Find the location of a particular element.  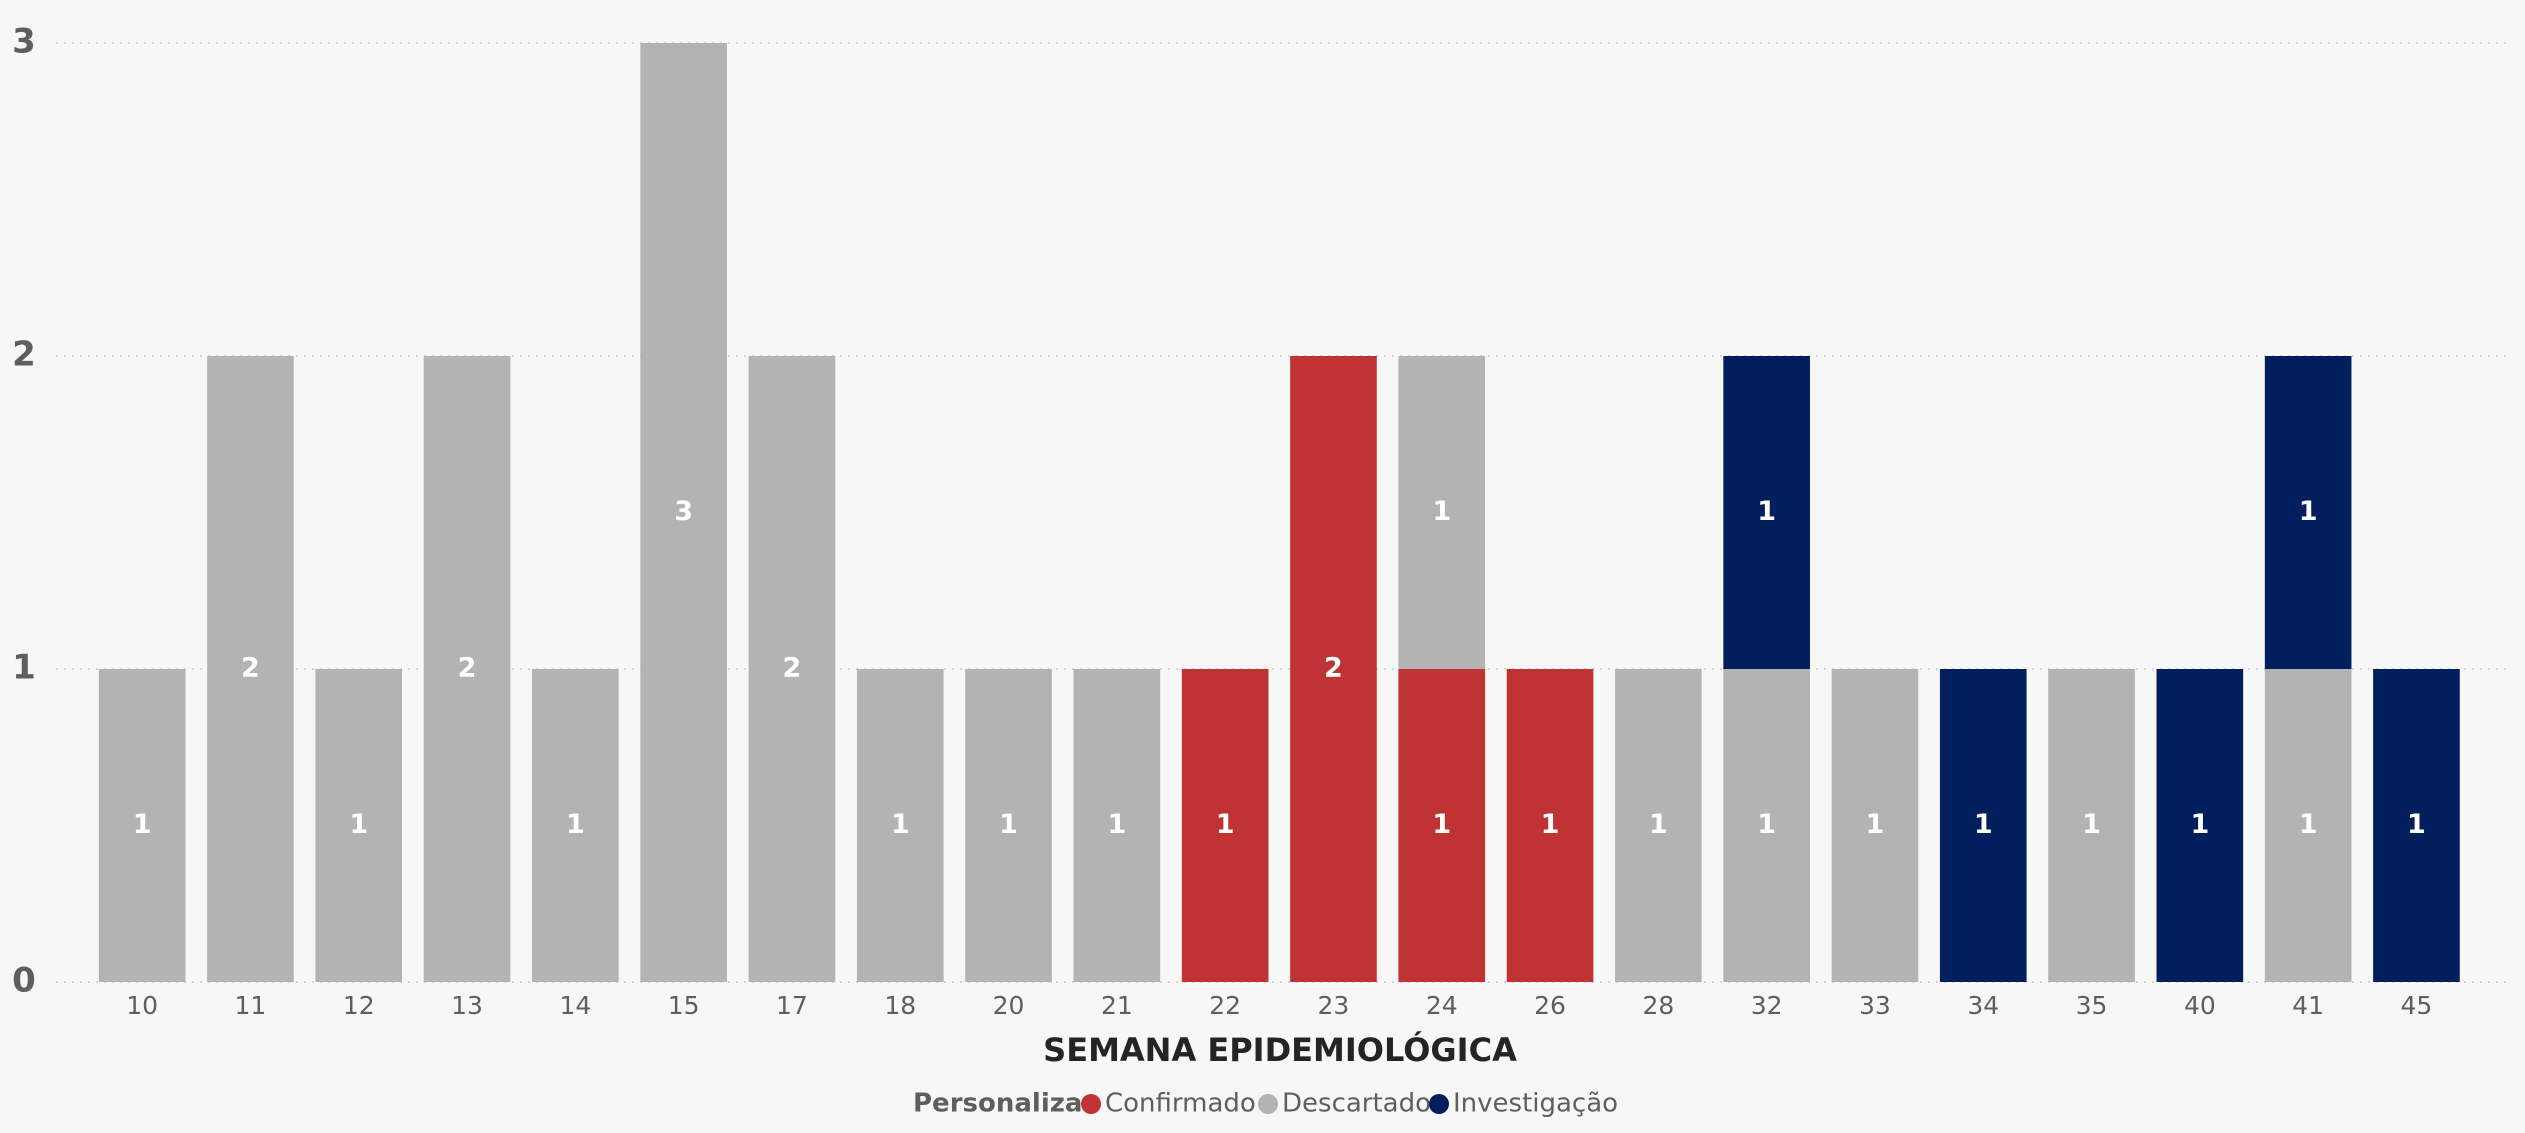

y-tick-label: 0 is located at coordinates (24, 981).